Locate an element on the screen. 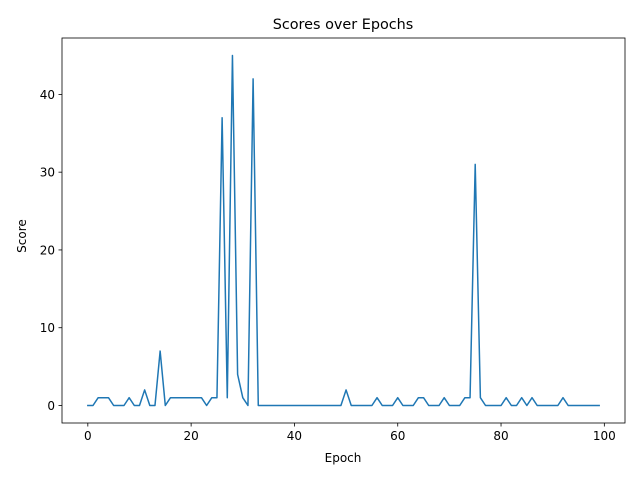 The height and width of the screenshot is (480, 640). x-axis-title: Epoch is located at coordinates (343, 458).